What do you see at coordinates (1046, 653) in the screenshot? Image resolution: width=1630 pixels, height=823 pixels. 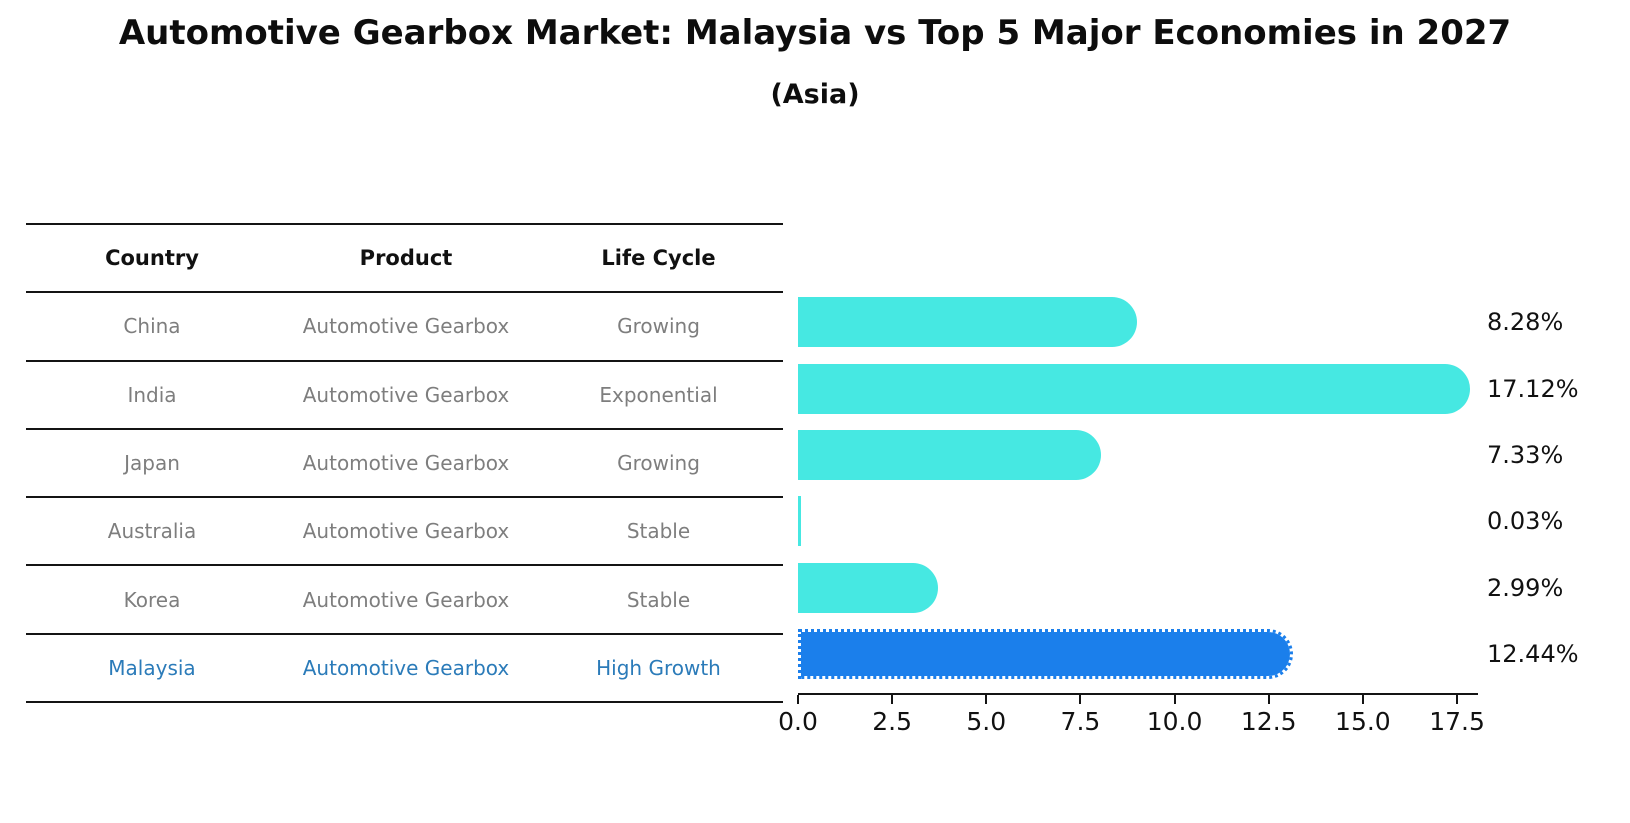 I see `bar-malaysia` at bounding box center [1046, 653].